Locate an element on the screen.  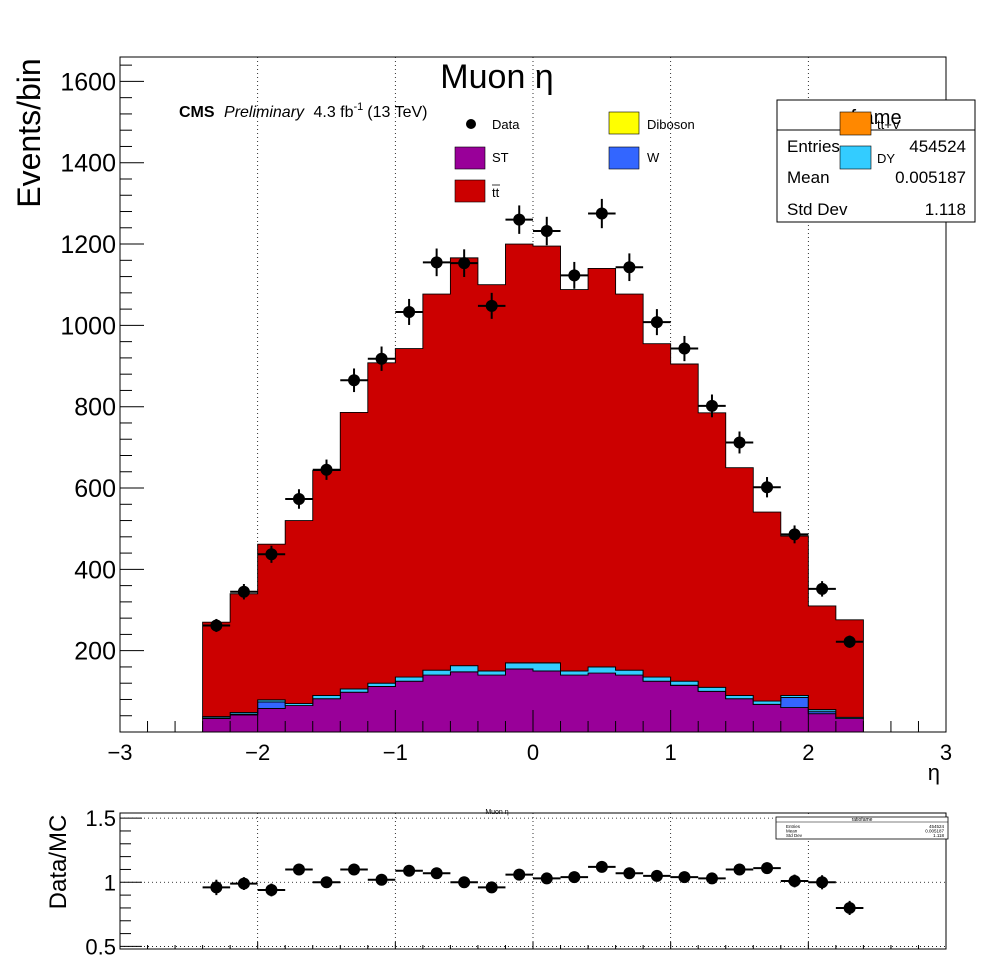
y-tick-label: 1400 is located at coordinates (88, 164).